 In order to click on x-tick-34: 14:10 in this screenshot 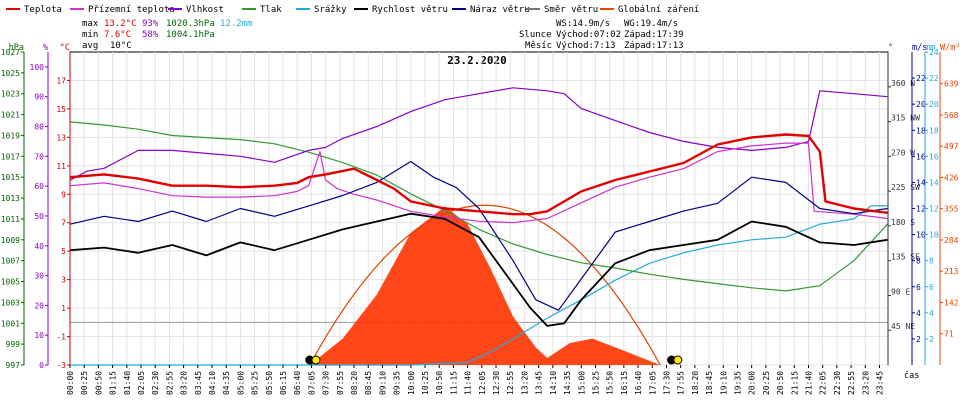, I will do `click(553, 383)`.